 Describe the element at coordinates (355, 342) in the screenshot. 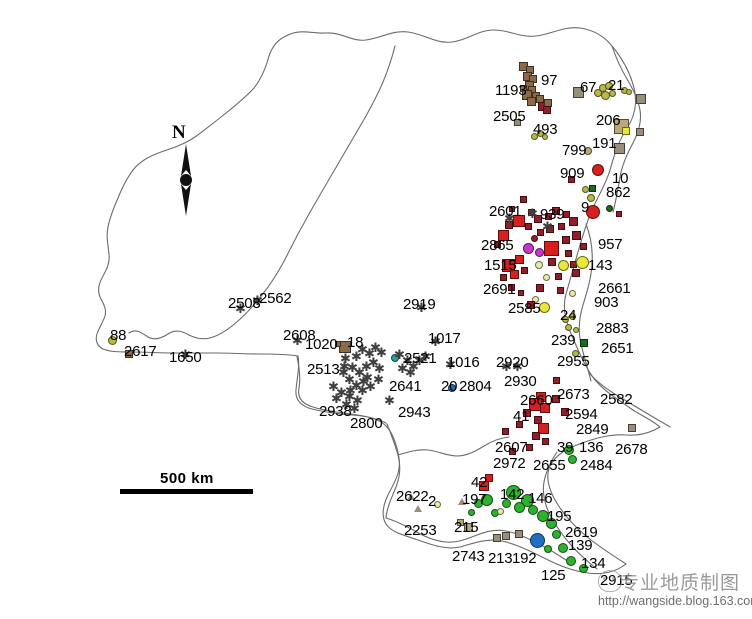

I see `map-label-18: 18` at that location.